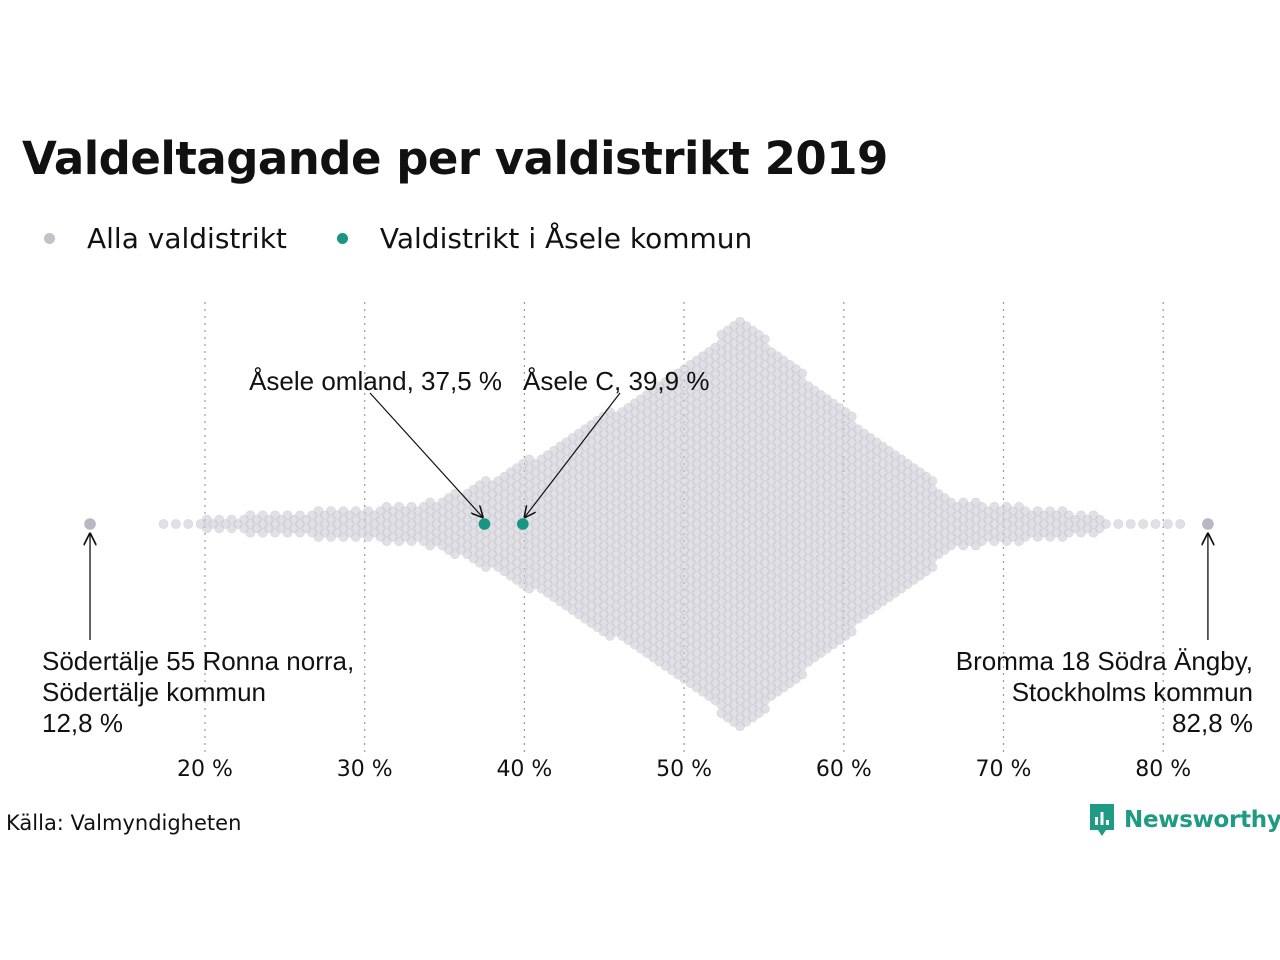  I want to click on legend-item-all: Alla valdistrikt, so click(165, 238).